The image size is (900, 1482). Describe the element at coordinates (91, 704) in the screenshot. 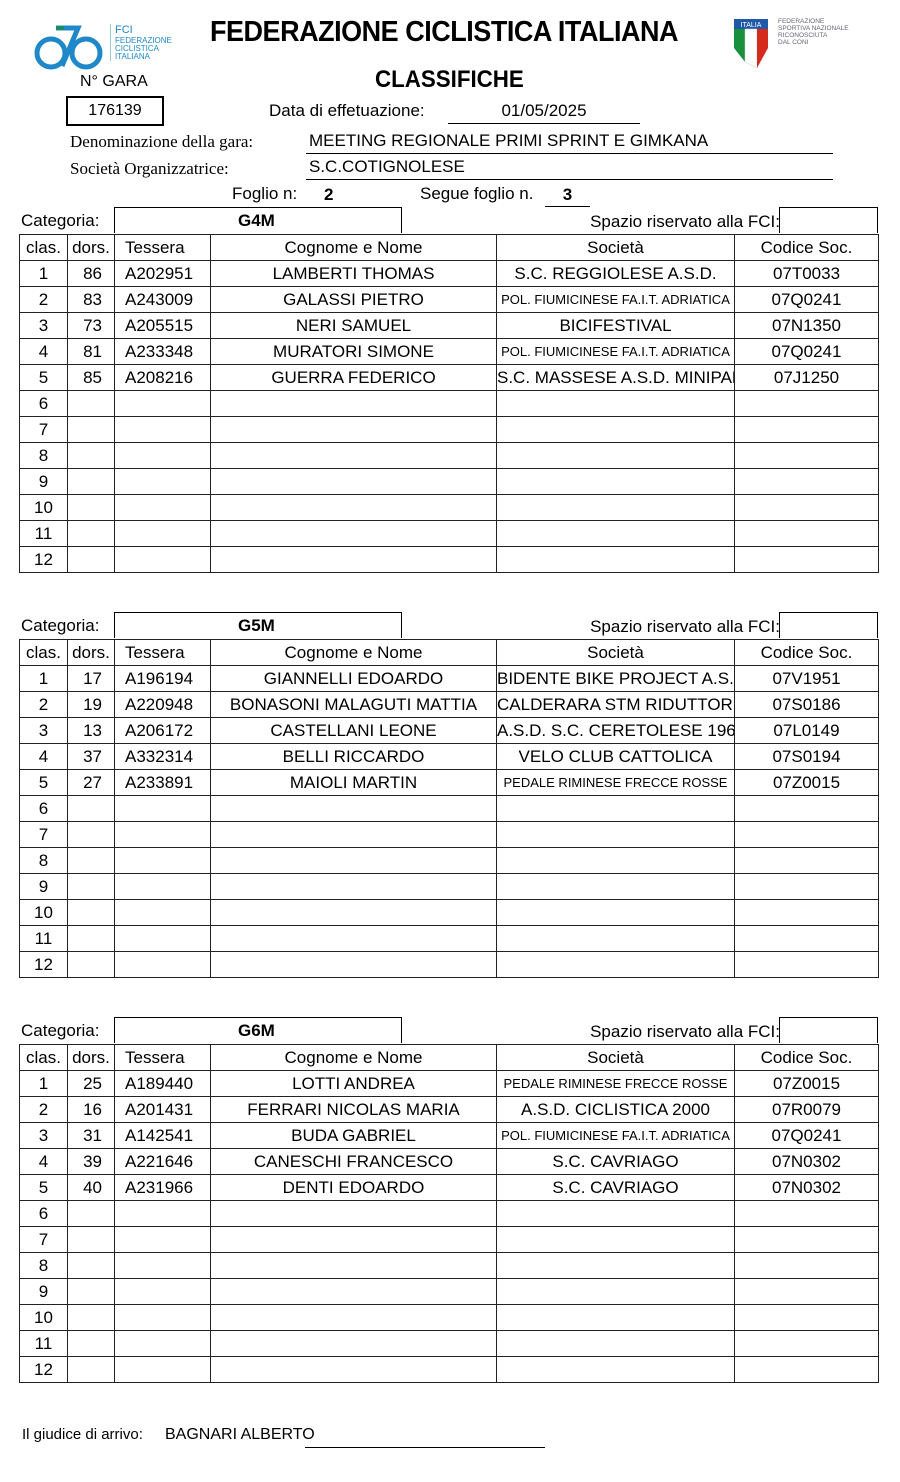

I see `cell-bib: 19` at that location.